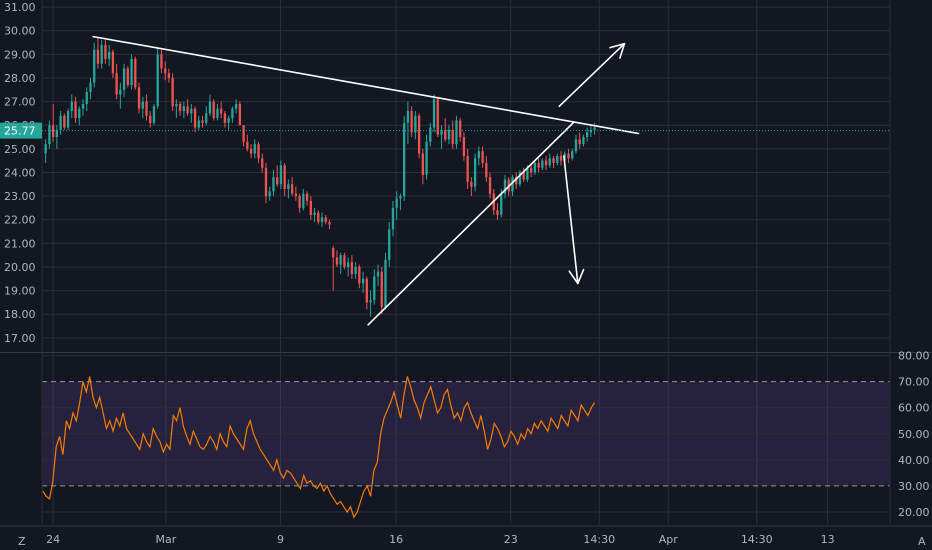 This screenshot has height=550, width=932. I want to click on breakout-up-arrow, so click(592, 75).